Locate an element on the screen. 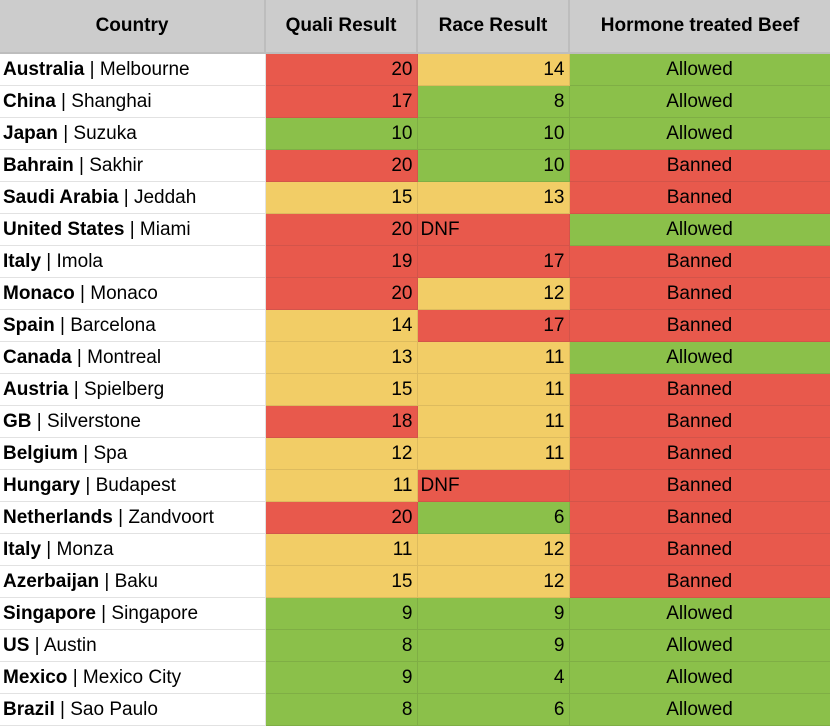  cell-country: Austria | Spielberg is located at coordinates (133, 389).